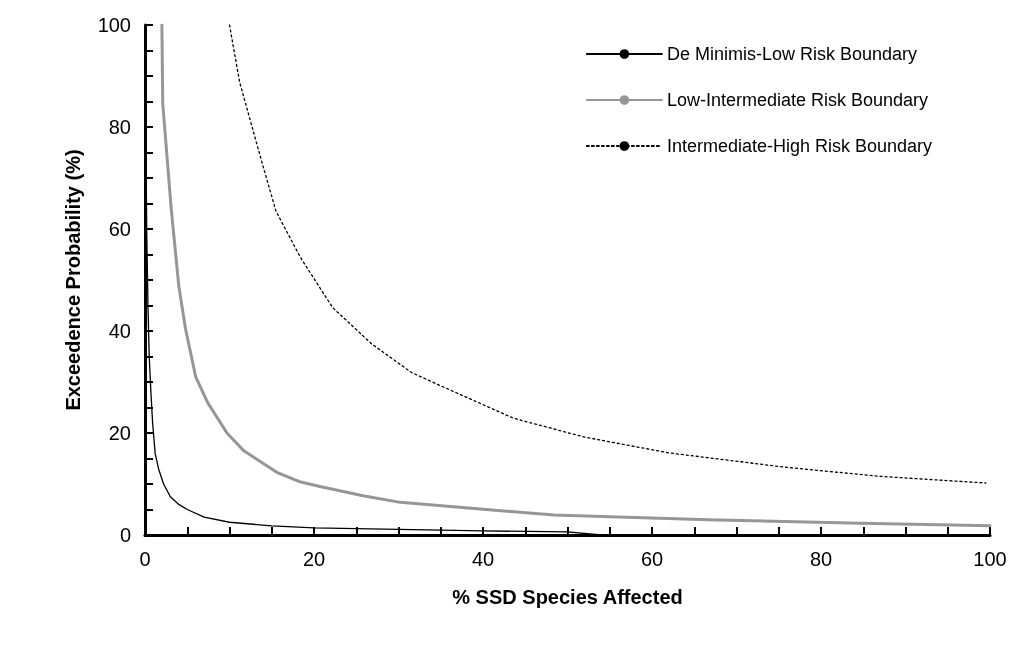 Image resolution: width=1017 pixels, height=649 pixels. Describe the element at coordinates (652, 559) in the screenshot. I see `x-tick-label: 60` at that location.